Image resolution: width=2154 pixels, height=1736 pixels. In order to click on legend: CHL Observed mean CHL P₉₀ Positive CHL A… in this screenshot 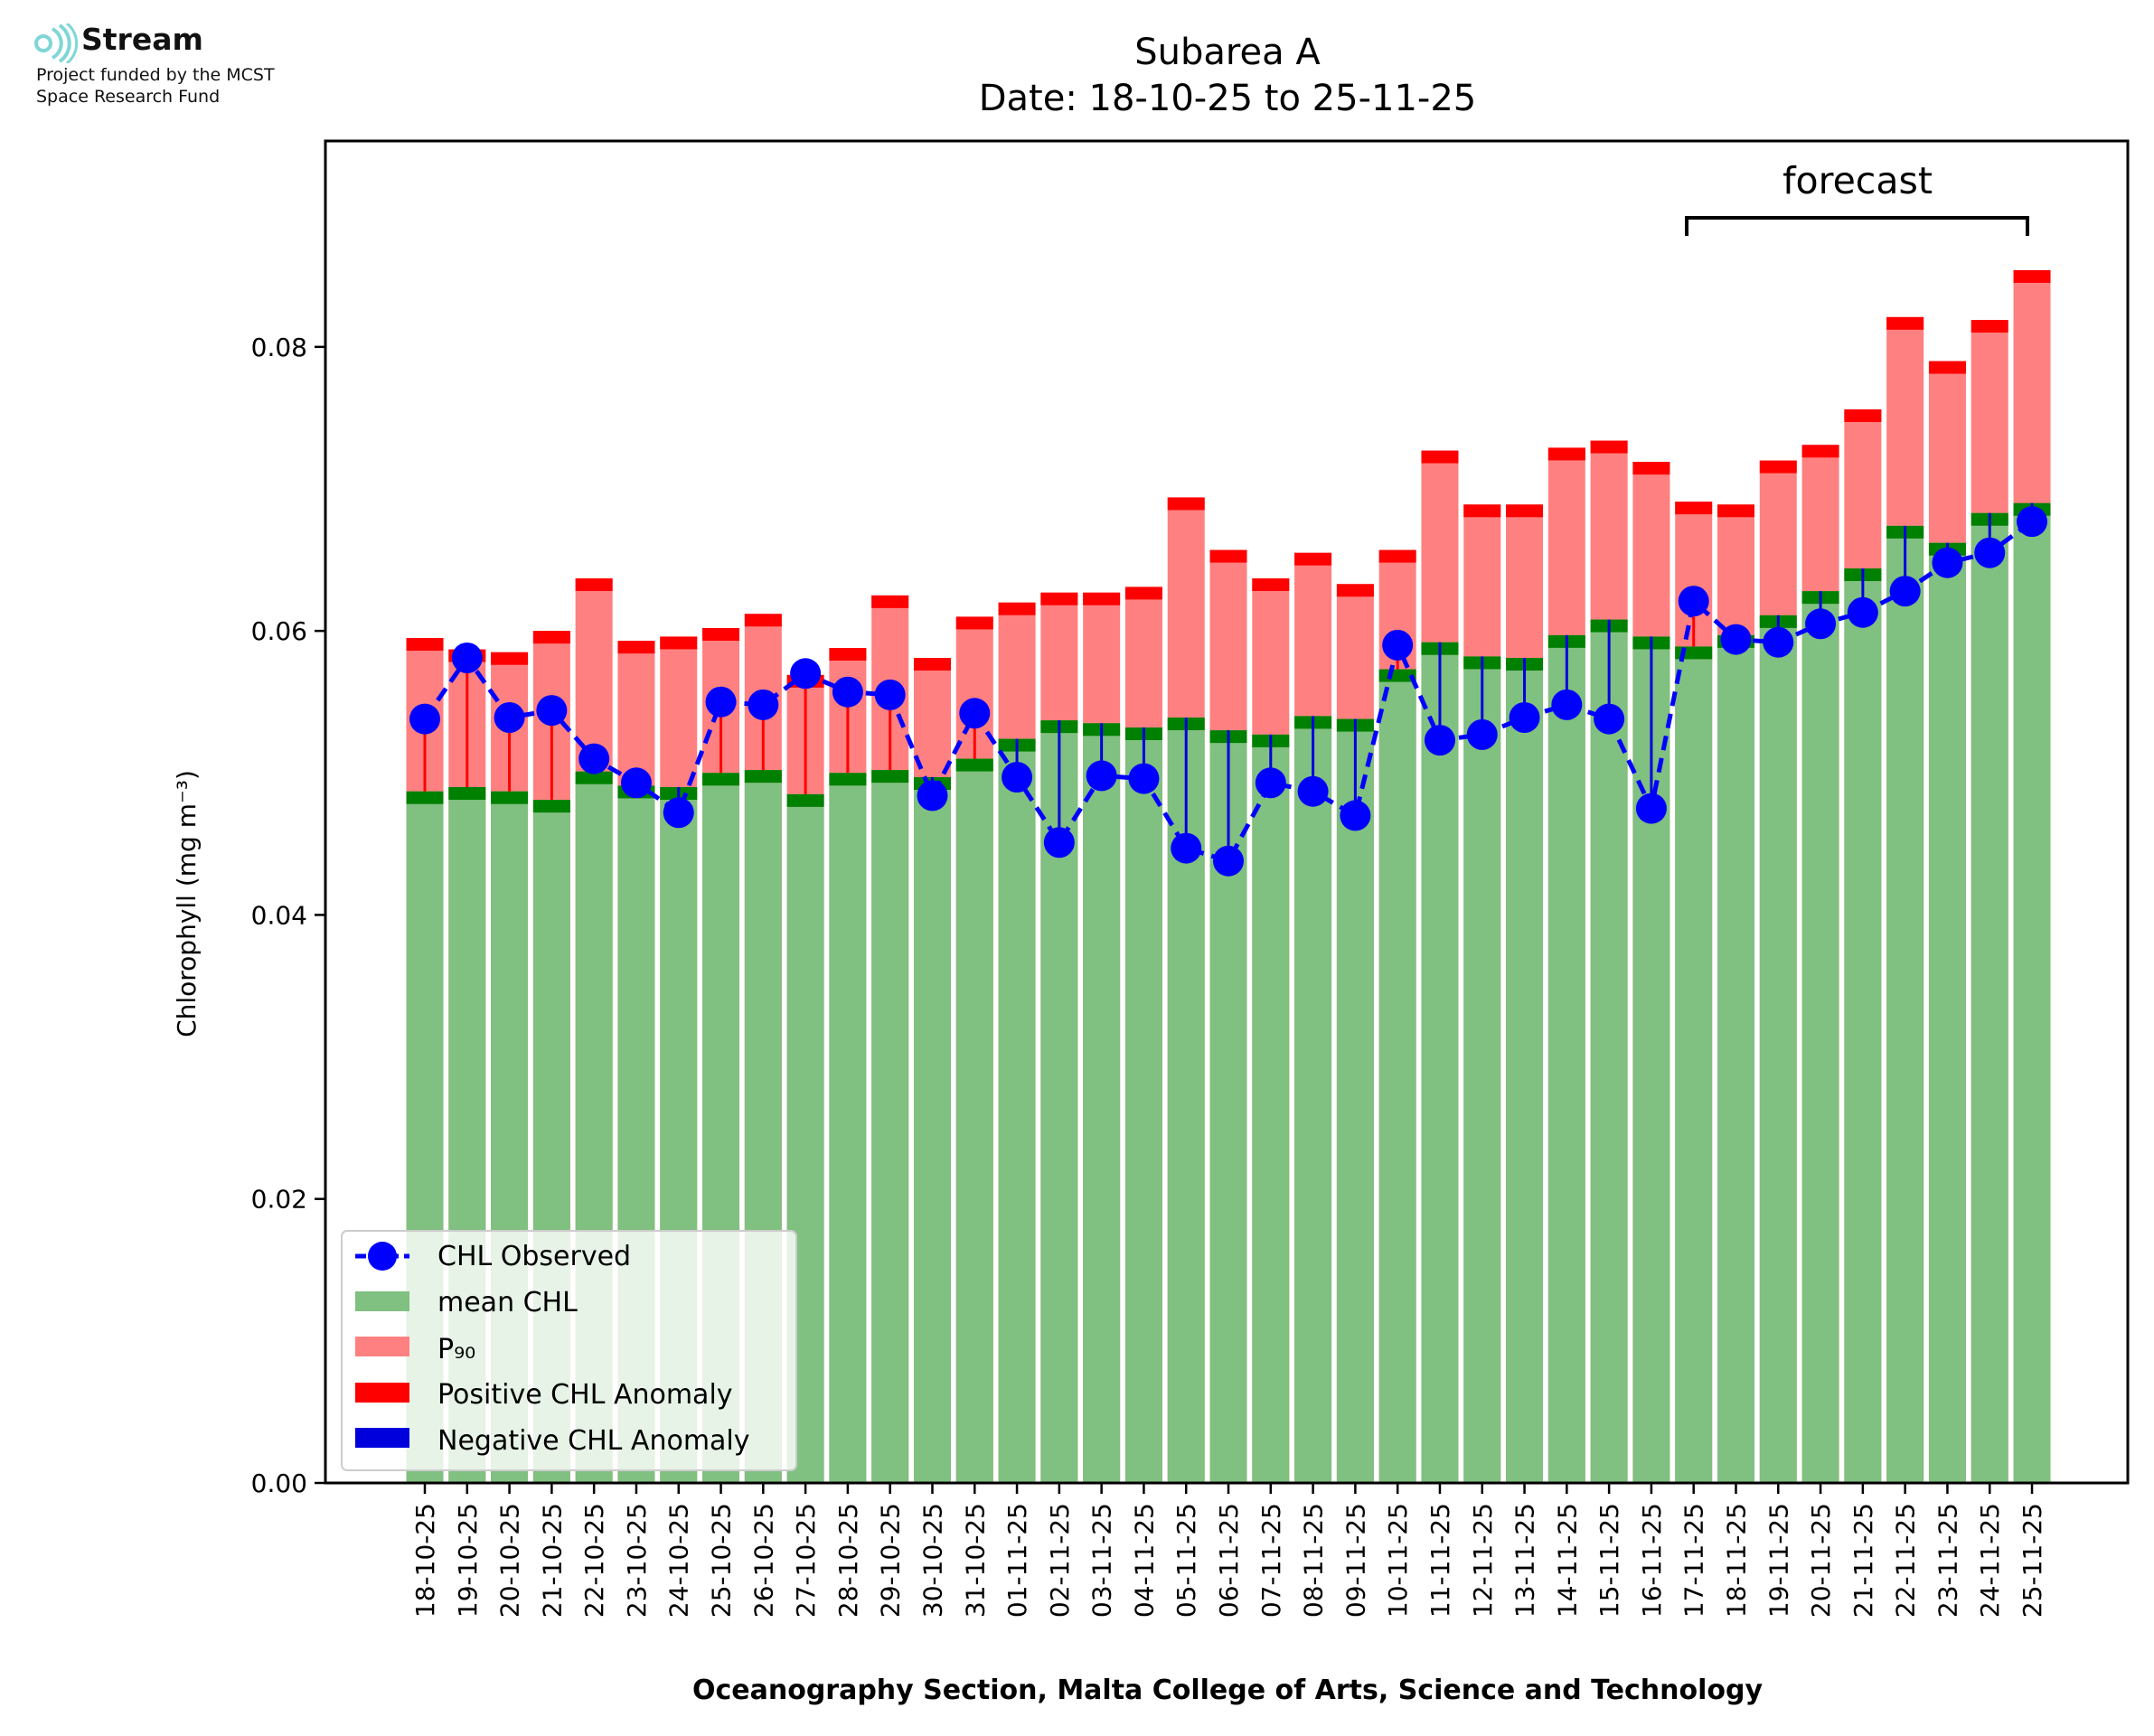, I will do `click(569, 1351)`.